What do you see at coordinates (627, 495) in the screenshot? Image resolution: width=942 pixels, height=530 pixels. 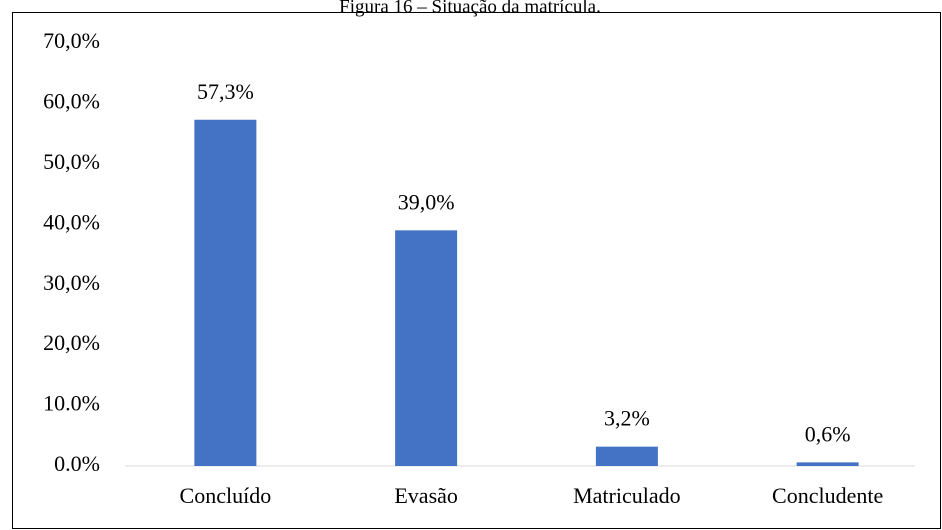 I see `x-tick-label: Matriculado` at bounding box center [627, 495].